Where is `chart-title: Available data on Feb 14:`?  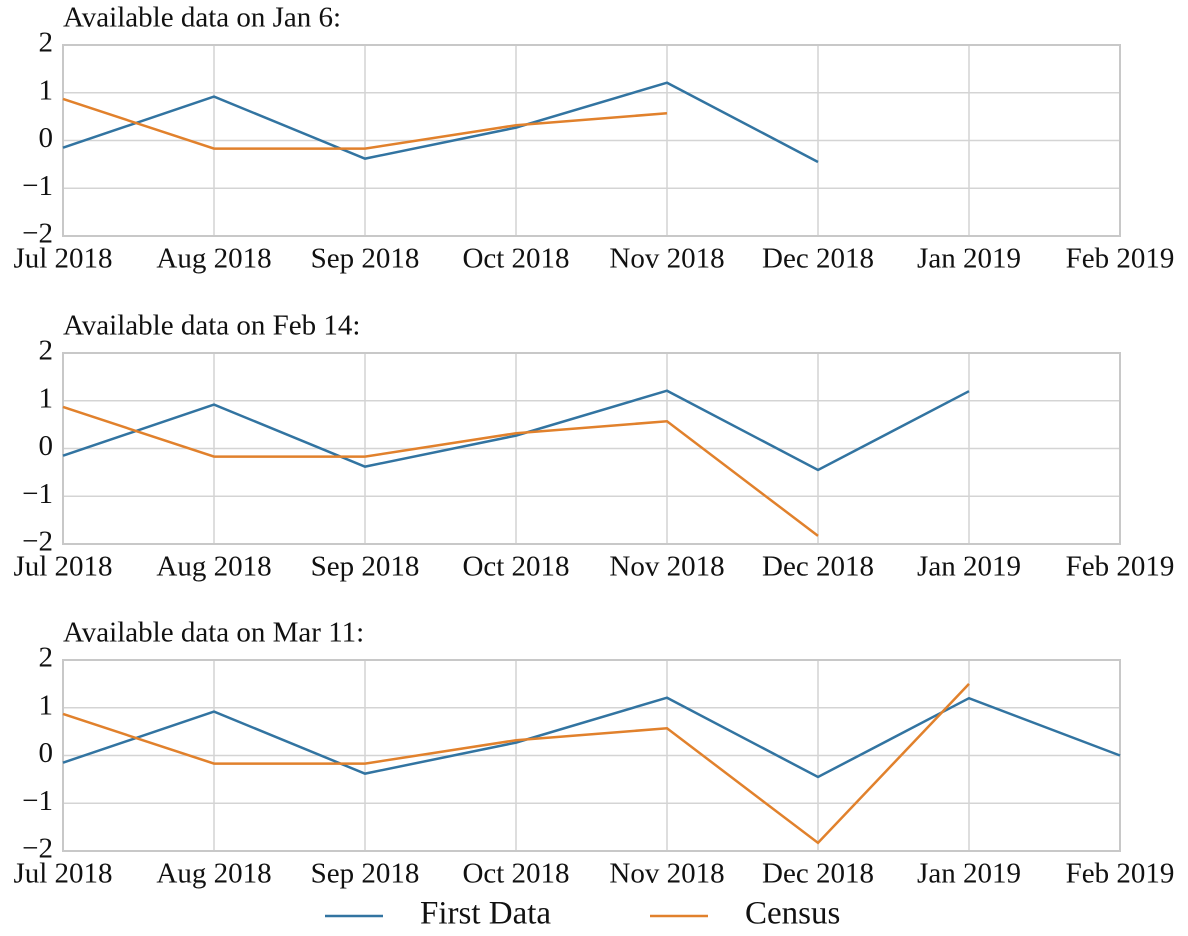 chart-title: Available data on Feb 14: is located at coordinates (211, 326).